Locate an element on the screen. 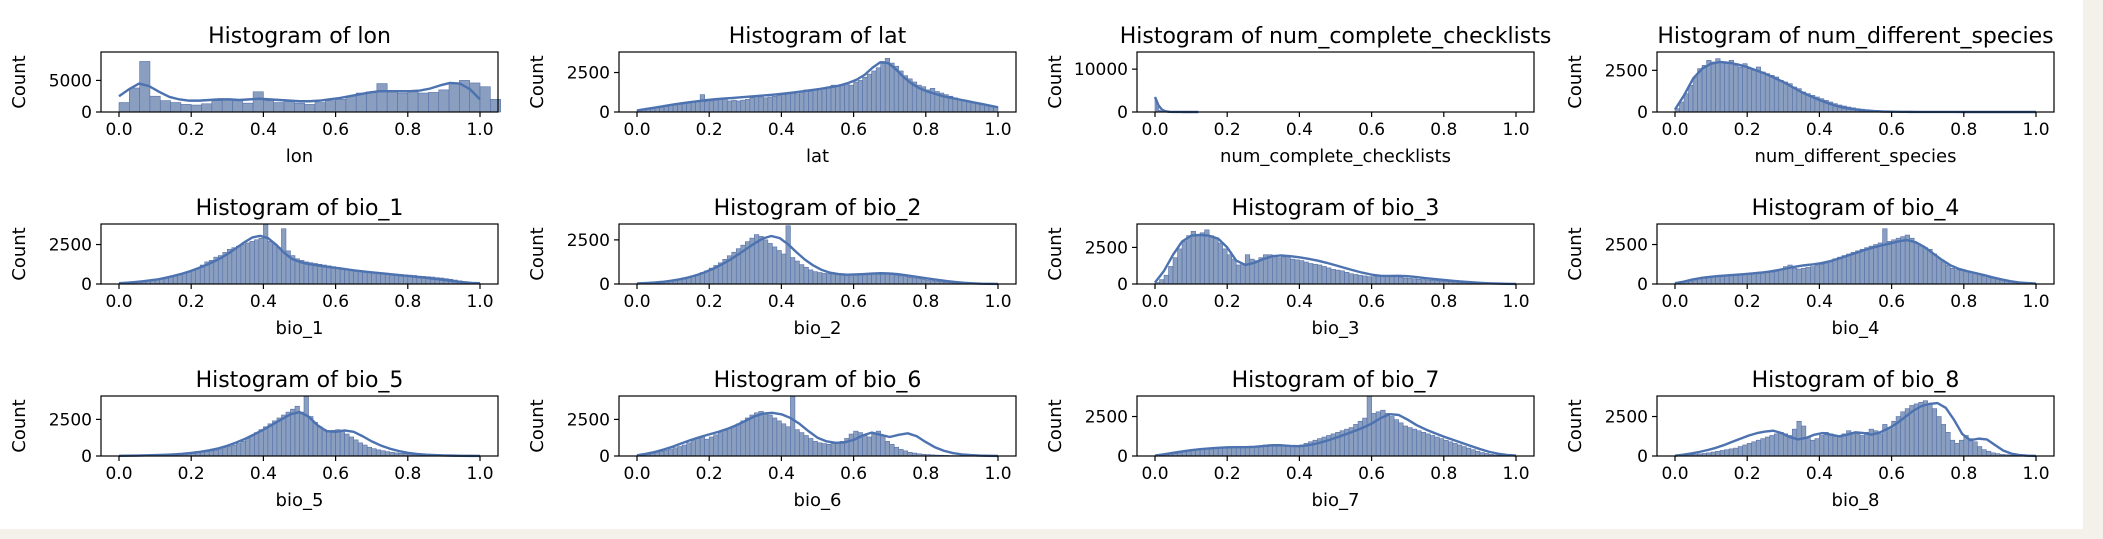 The image size is (2103, 539). y-axis-label: Count is located at coordinates (1575, 425).